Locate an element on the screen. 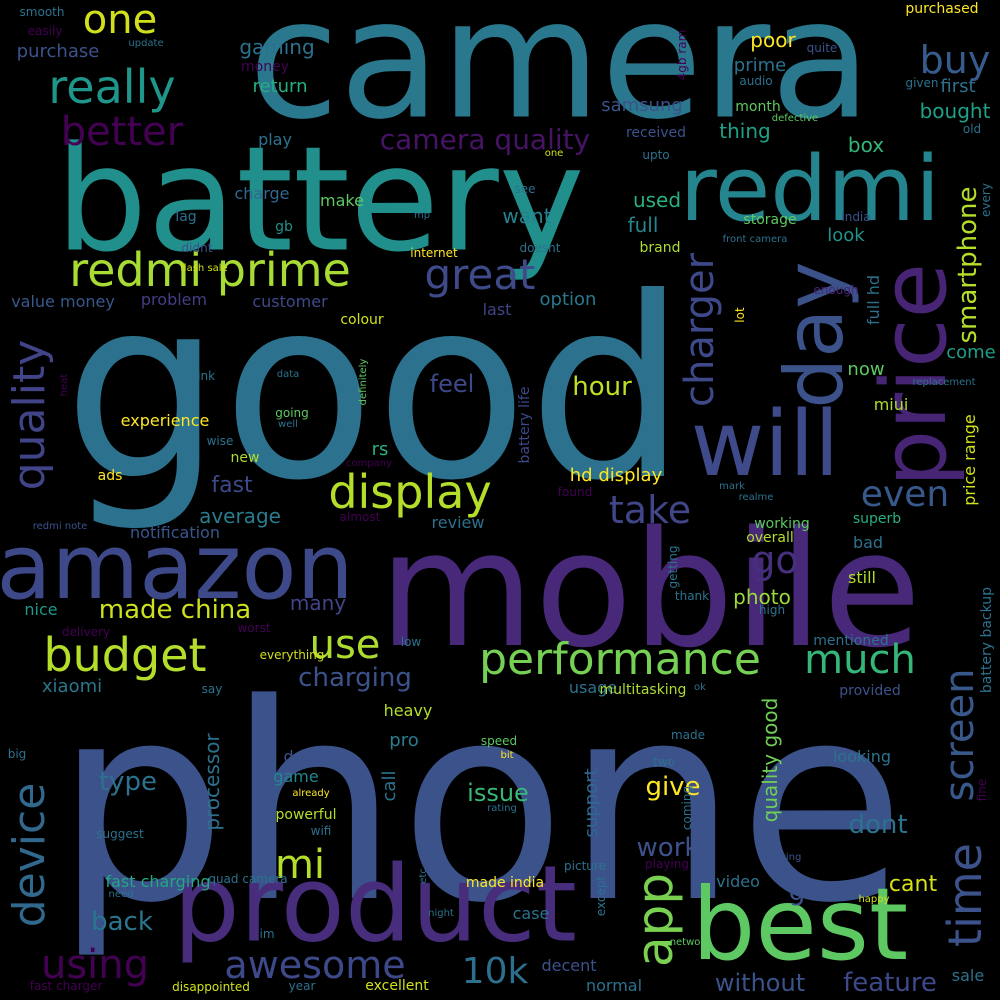 The image size is (1000, 1000). word-colour: colour is located at coordinates (362, 320).